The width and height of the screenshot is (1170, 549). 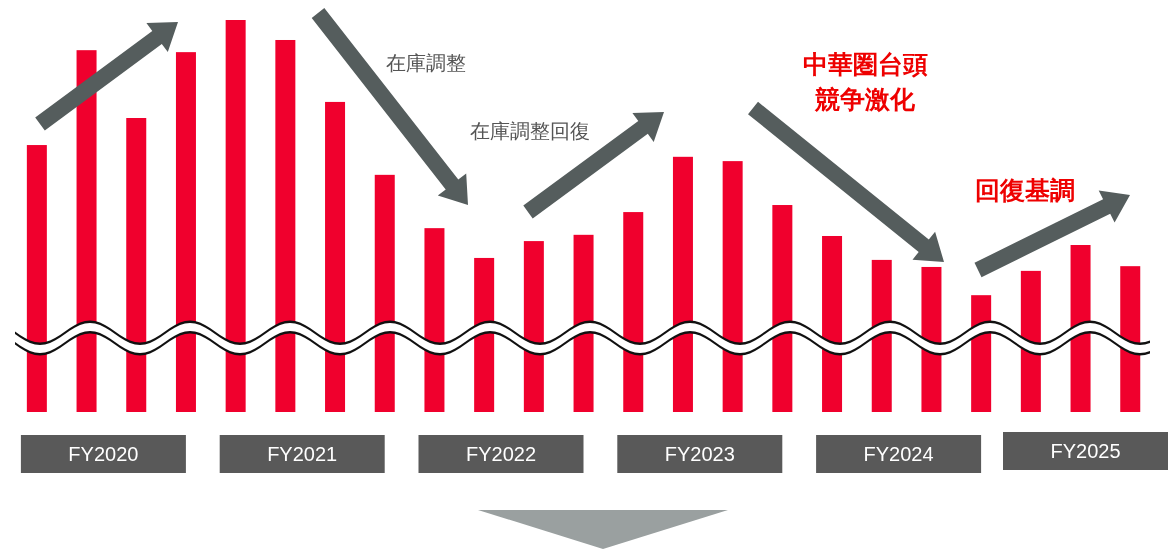 I want to click on annotation: 回復基調, so click(x=1025, y=190).